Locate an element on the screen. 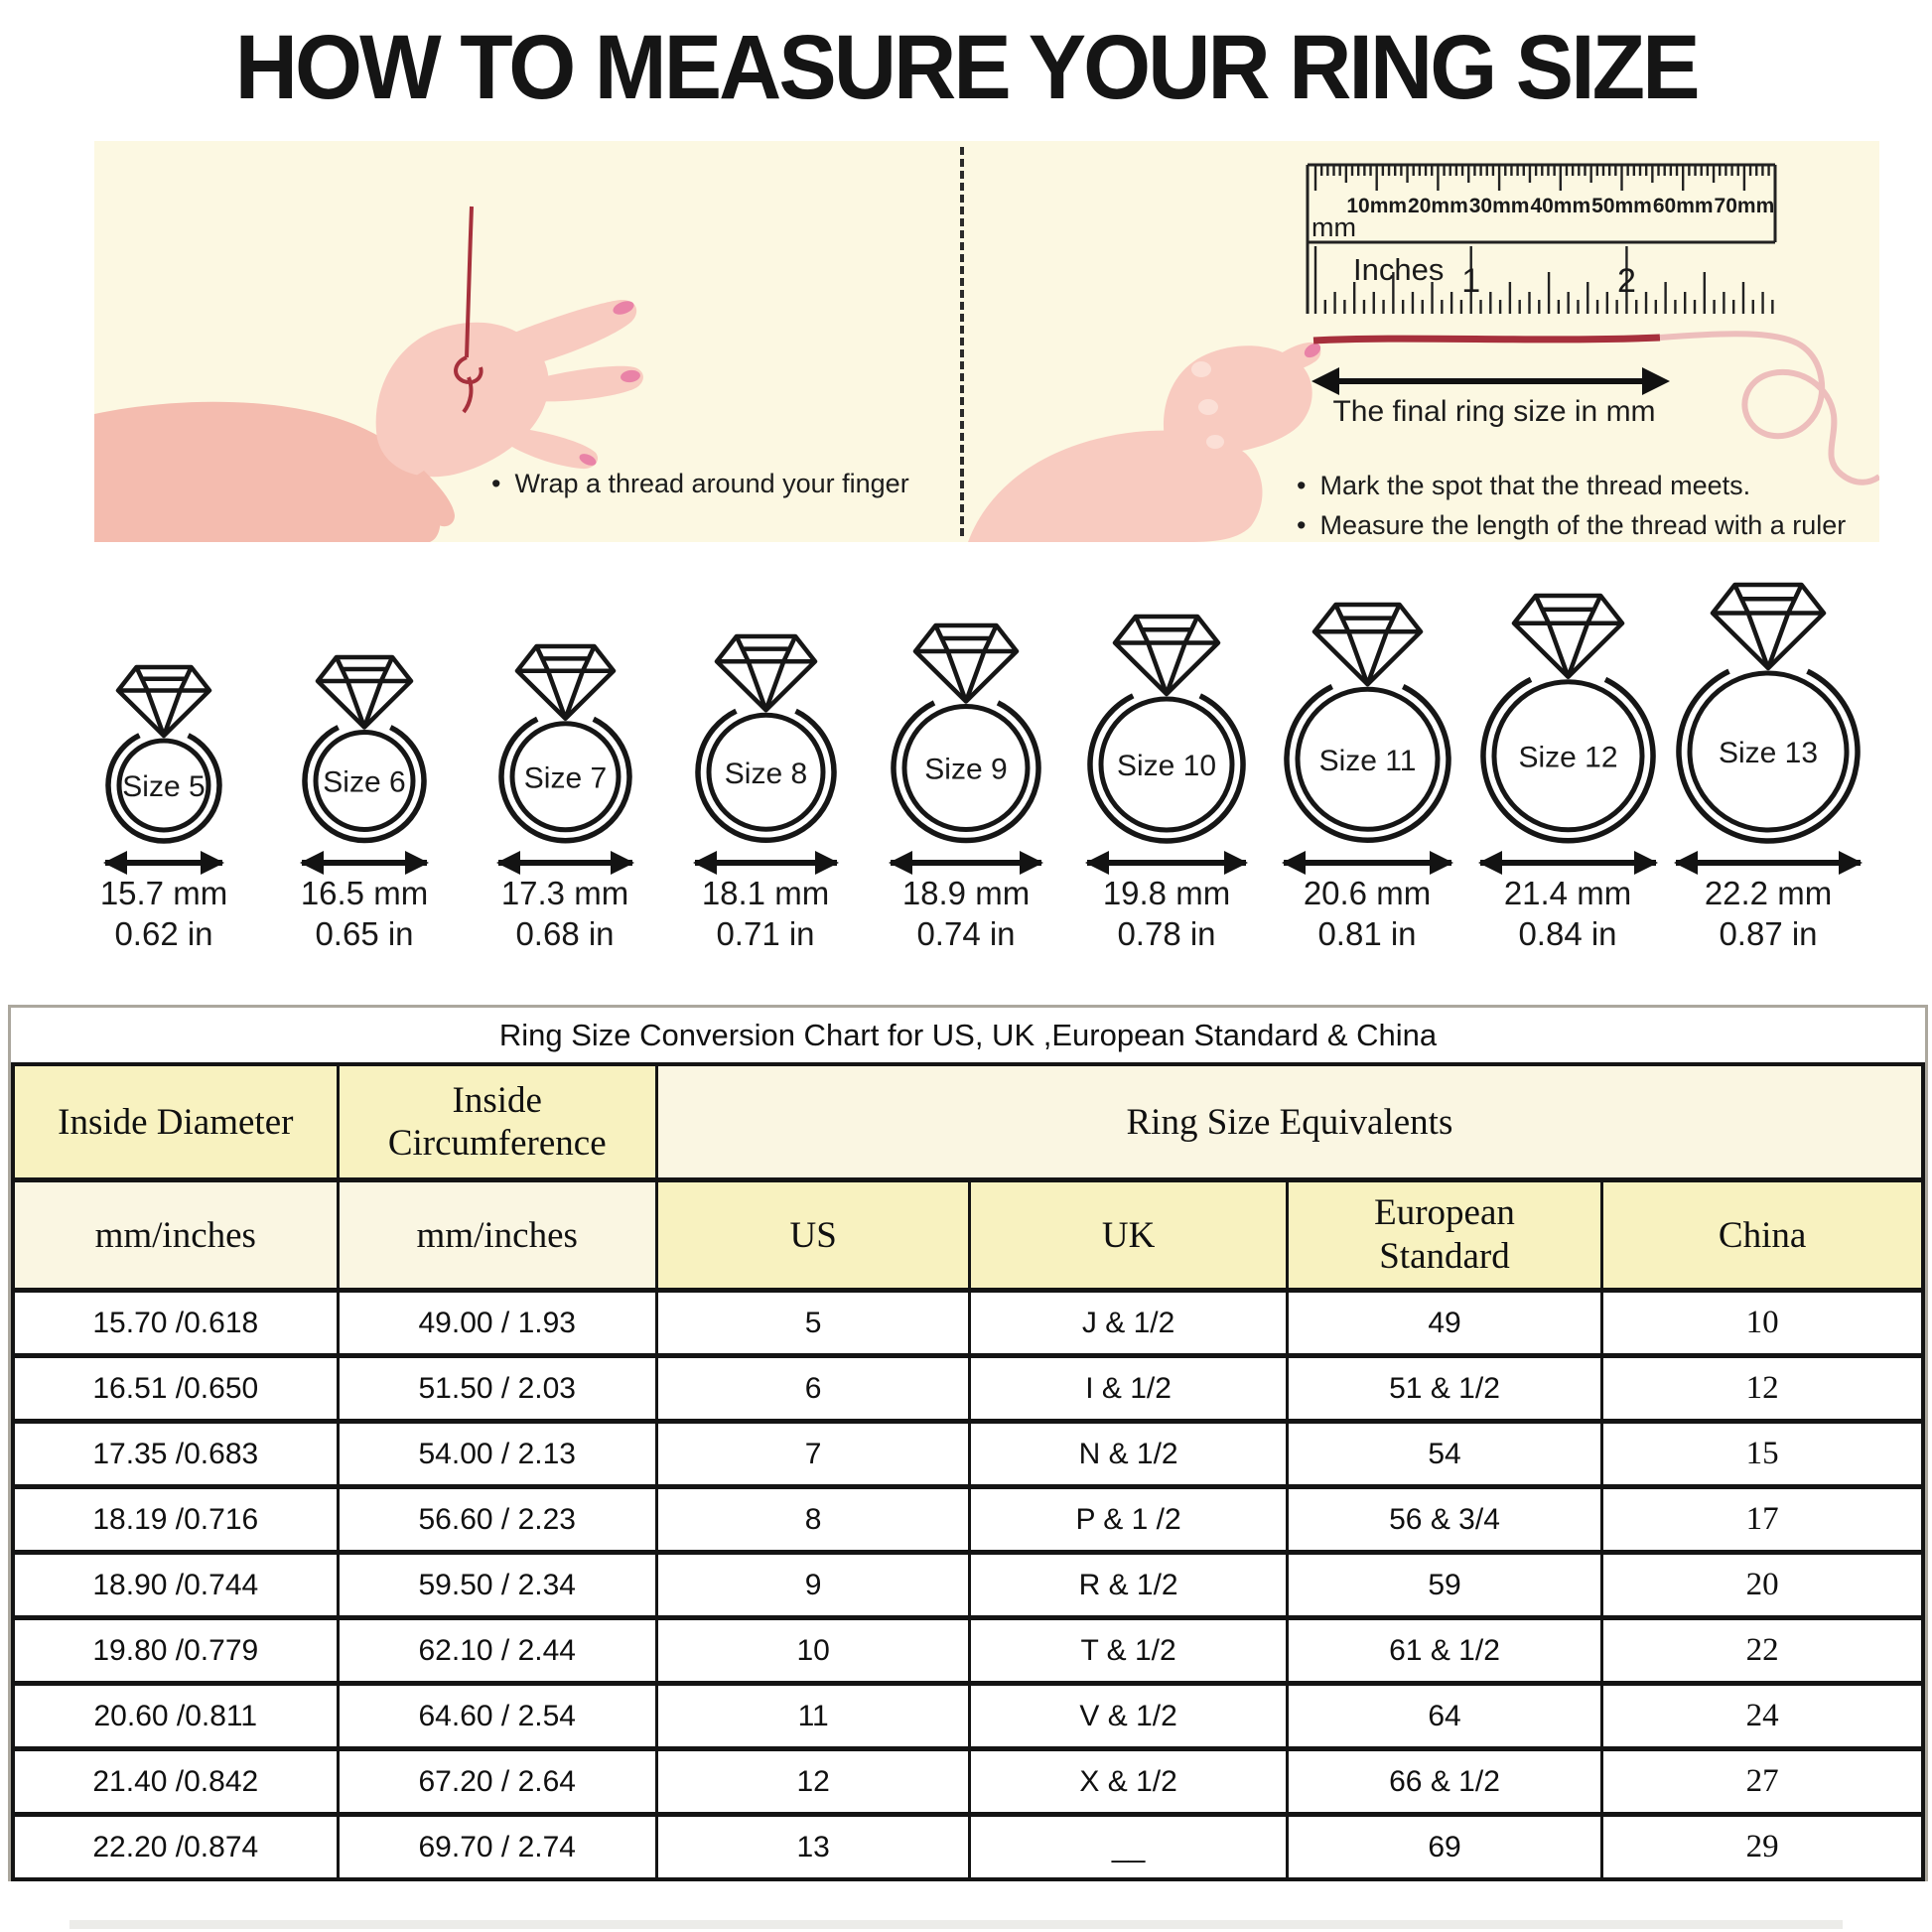 This screenshot has height=1932, width=1932. measurement-arrow is located at coordinates (1491, 381).